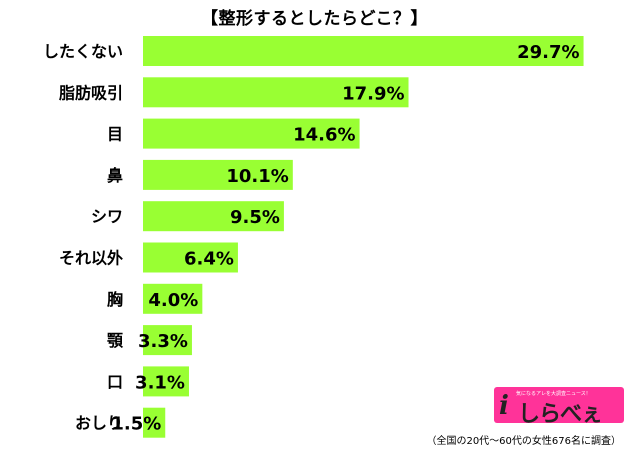 Image resolution: width=629 pixels, height=453 pixels. Describe the element at coordinates (324, 135) in the screenshot. I see `value-label: 14.6%` at that location.